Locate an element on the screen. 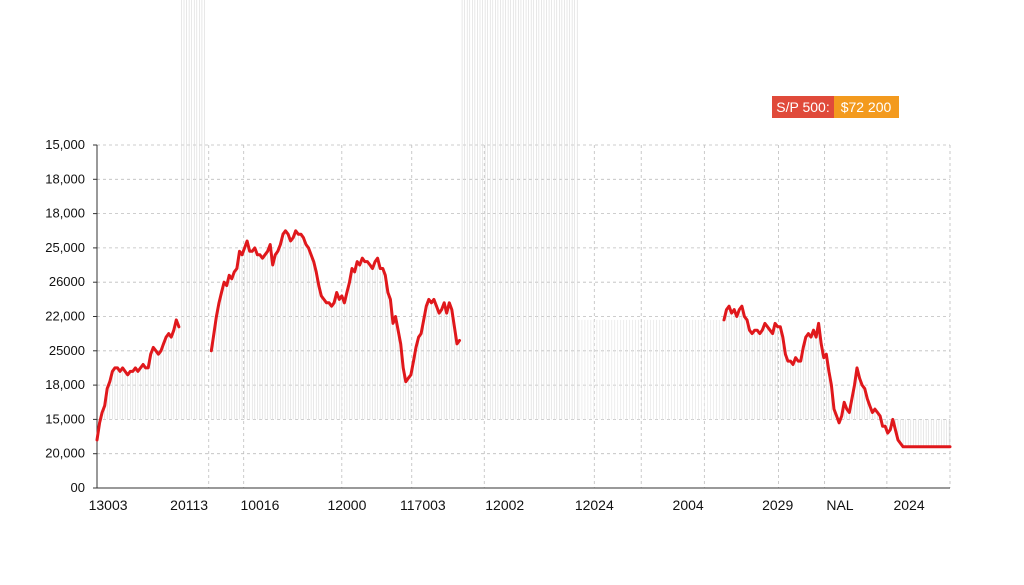 Image resolution: width=1024 pixels, height=585 pixels. y-tick-label: 25,000 is located at coordinates (65, 247).